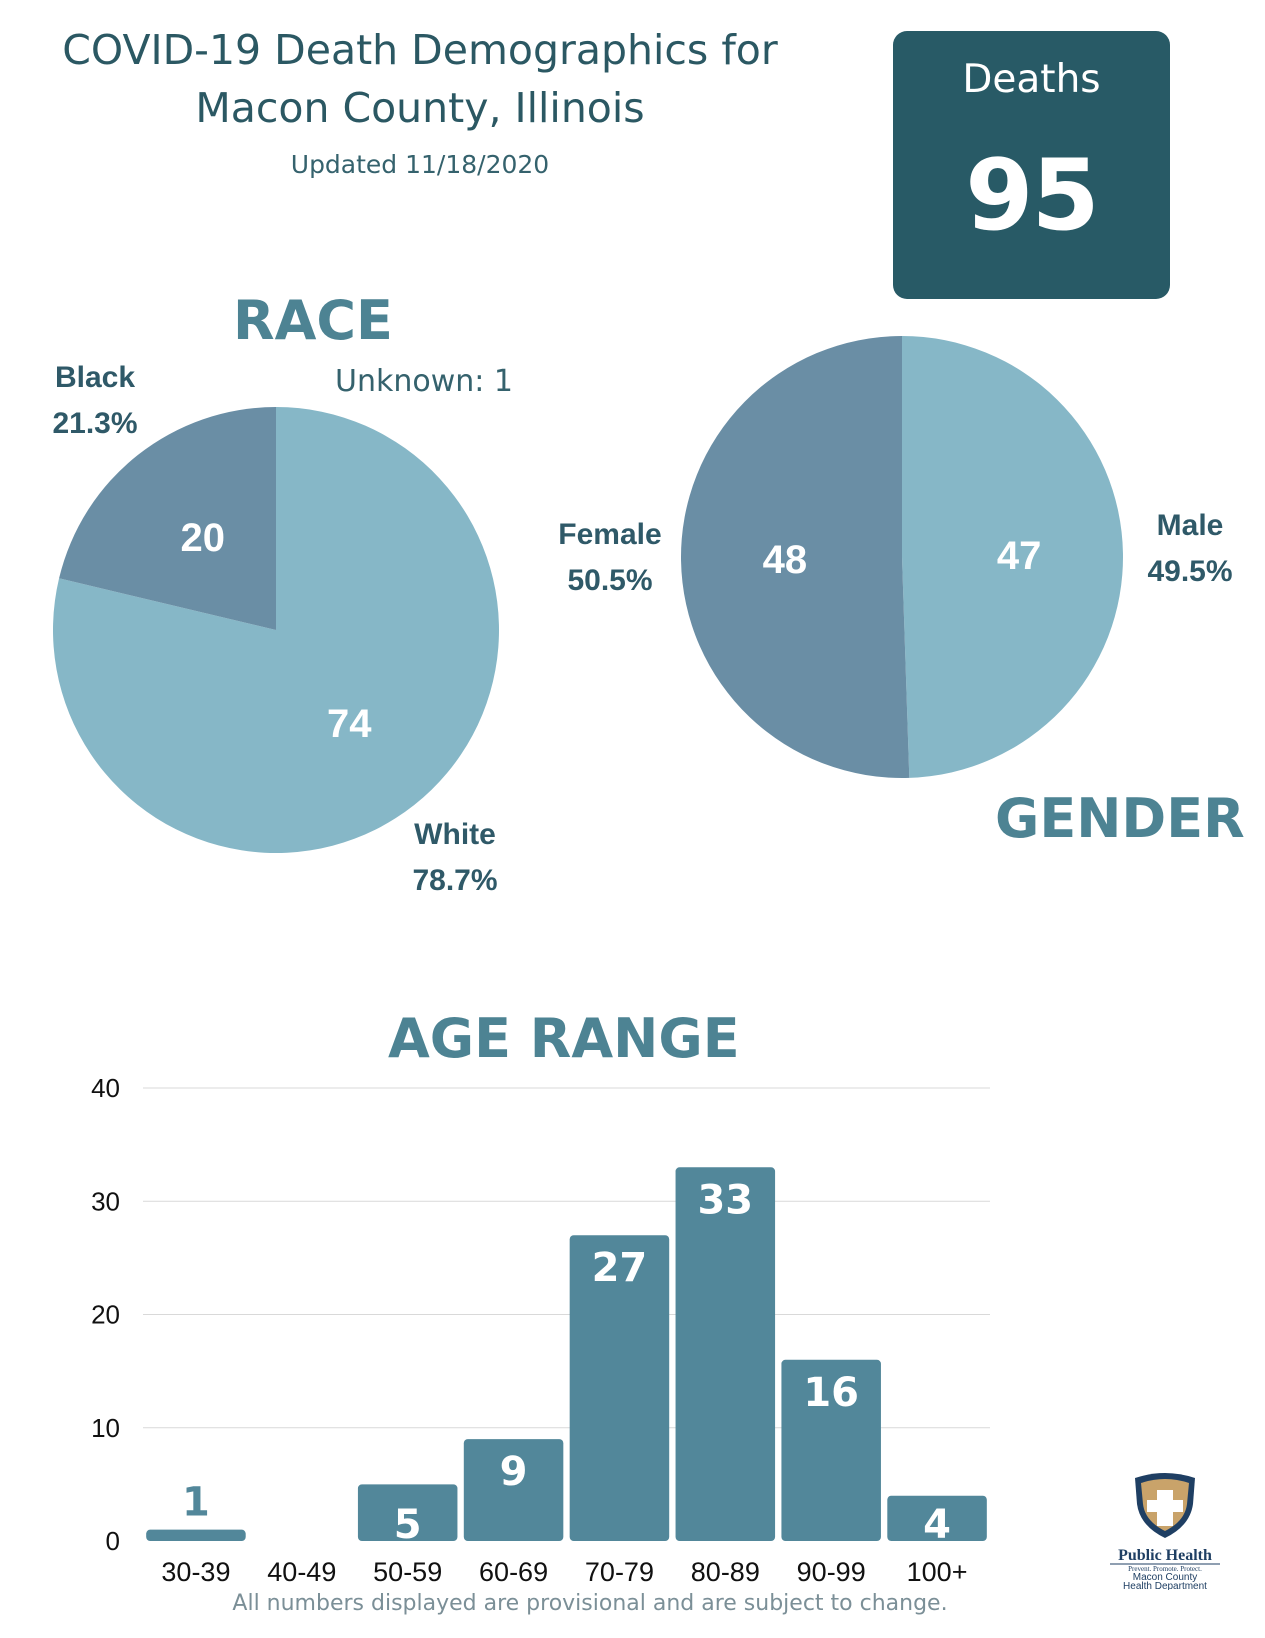 The image size is (1265, 1638). Describe the element at coordinates (610, 558) in the screenshot. I see `gender-female-legend: Female 50.5%` at that location.